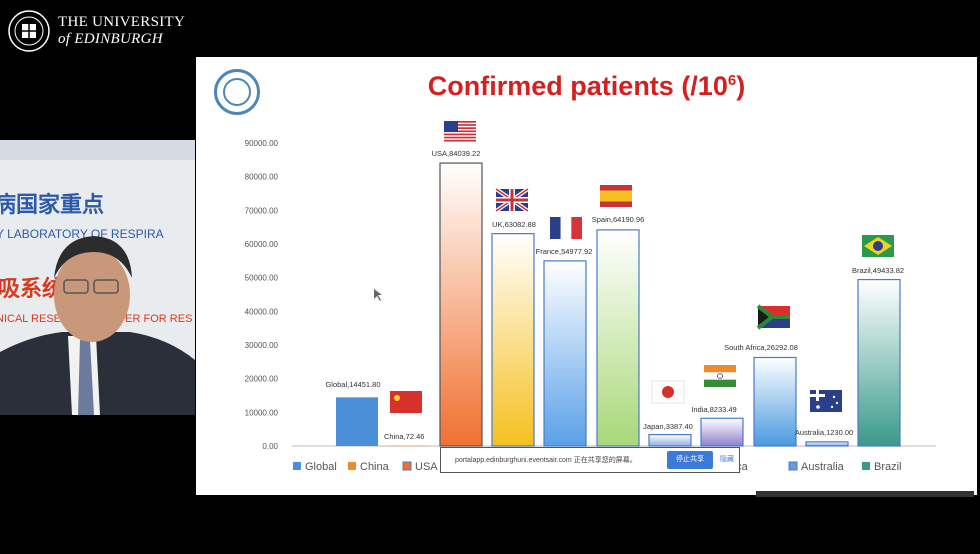  I want to click on y-tick-label: 0.00, so click(270, 446).